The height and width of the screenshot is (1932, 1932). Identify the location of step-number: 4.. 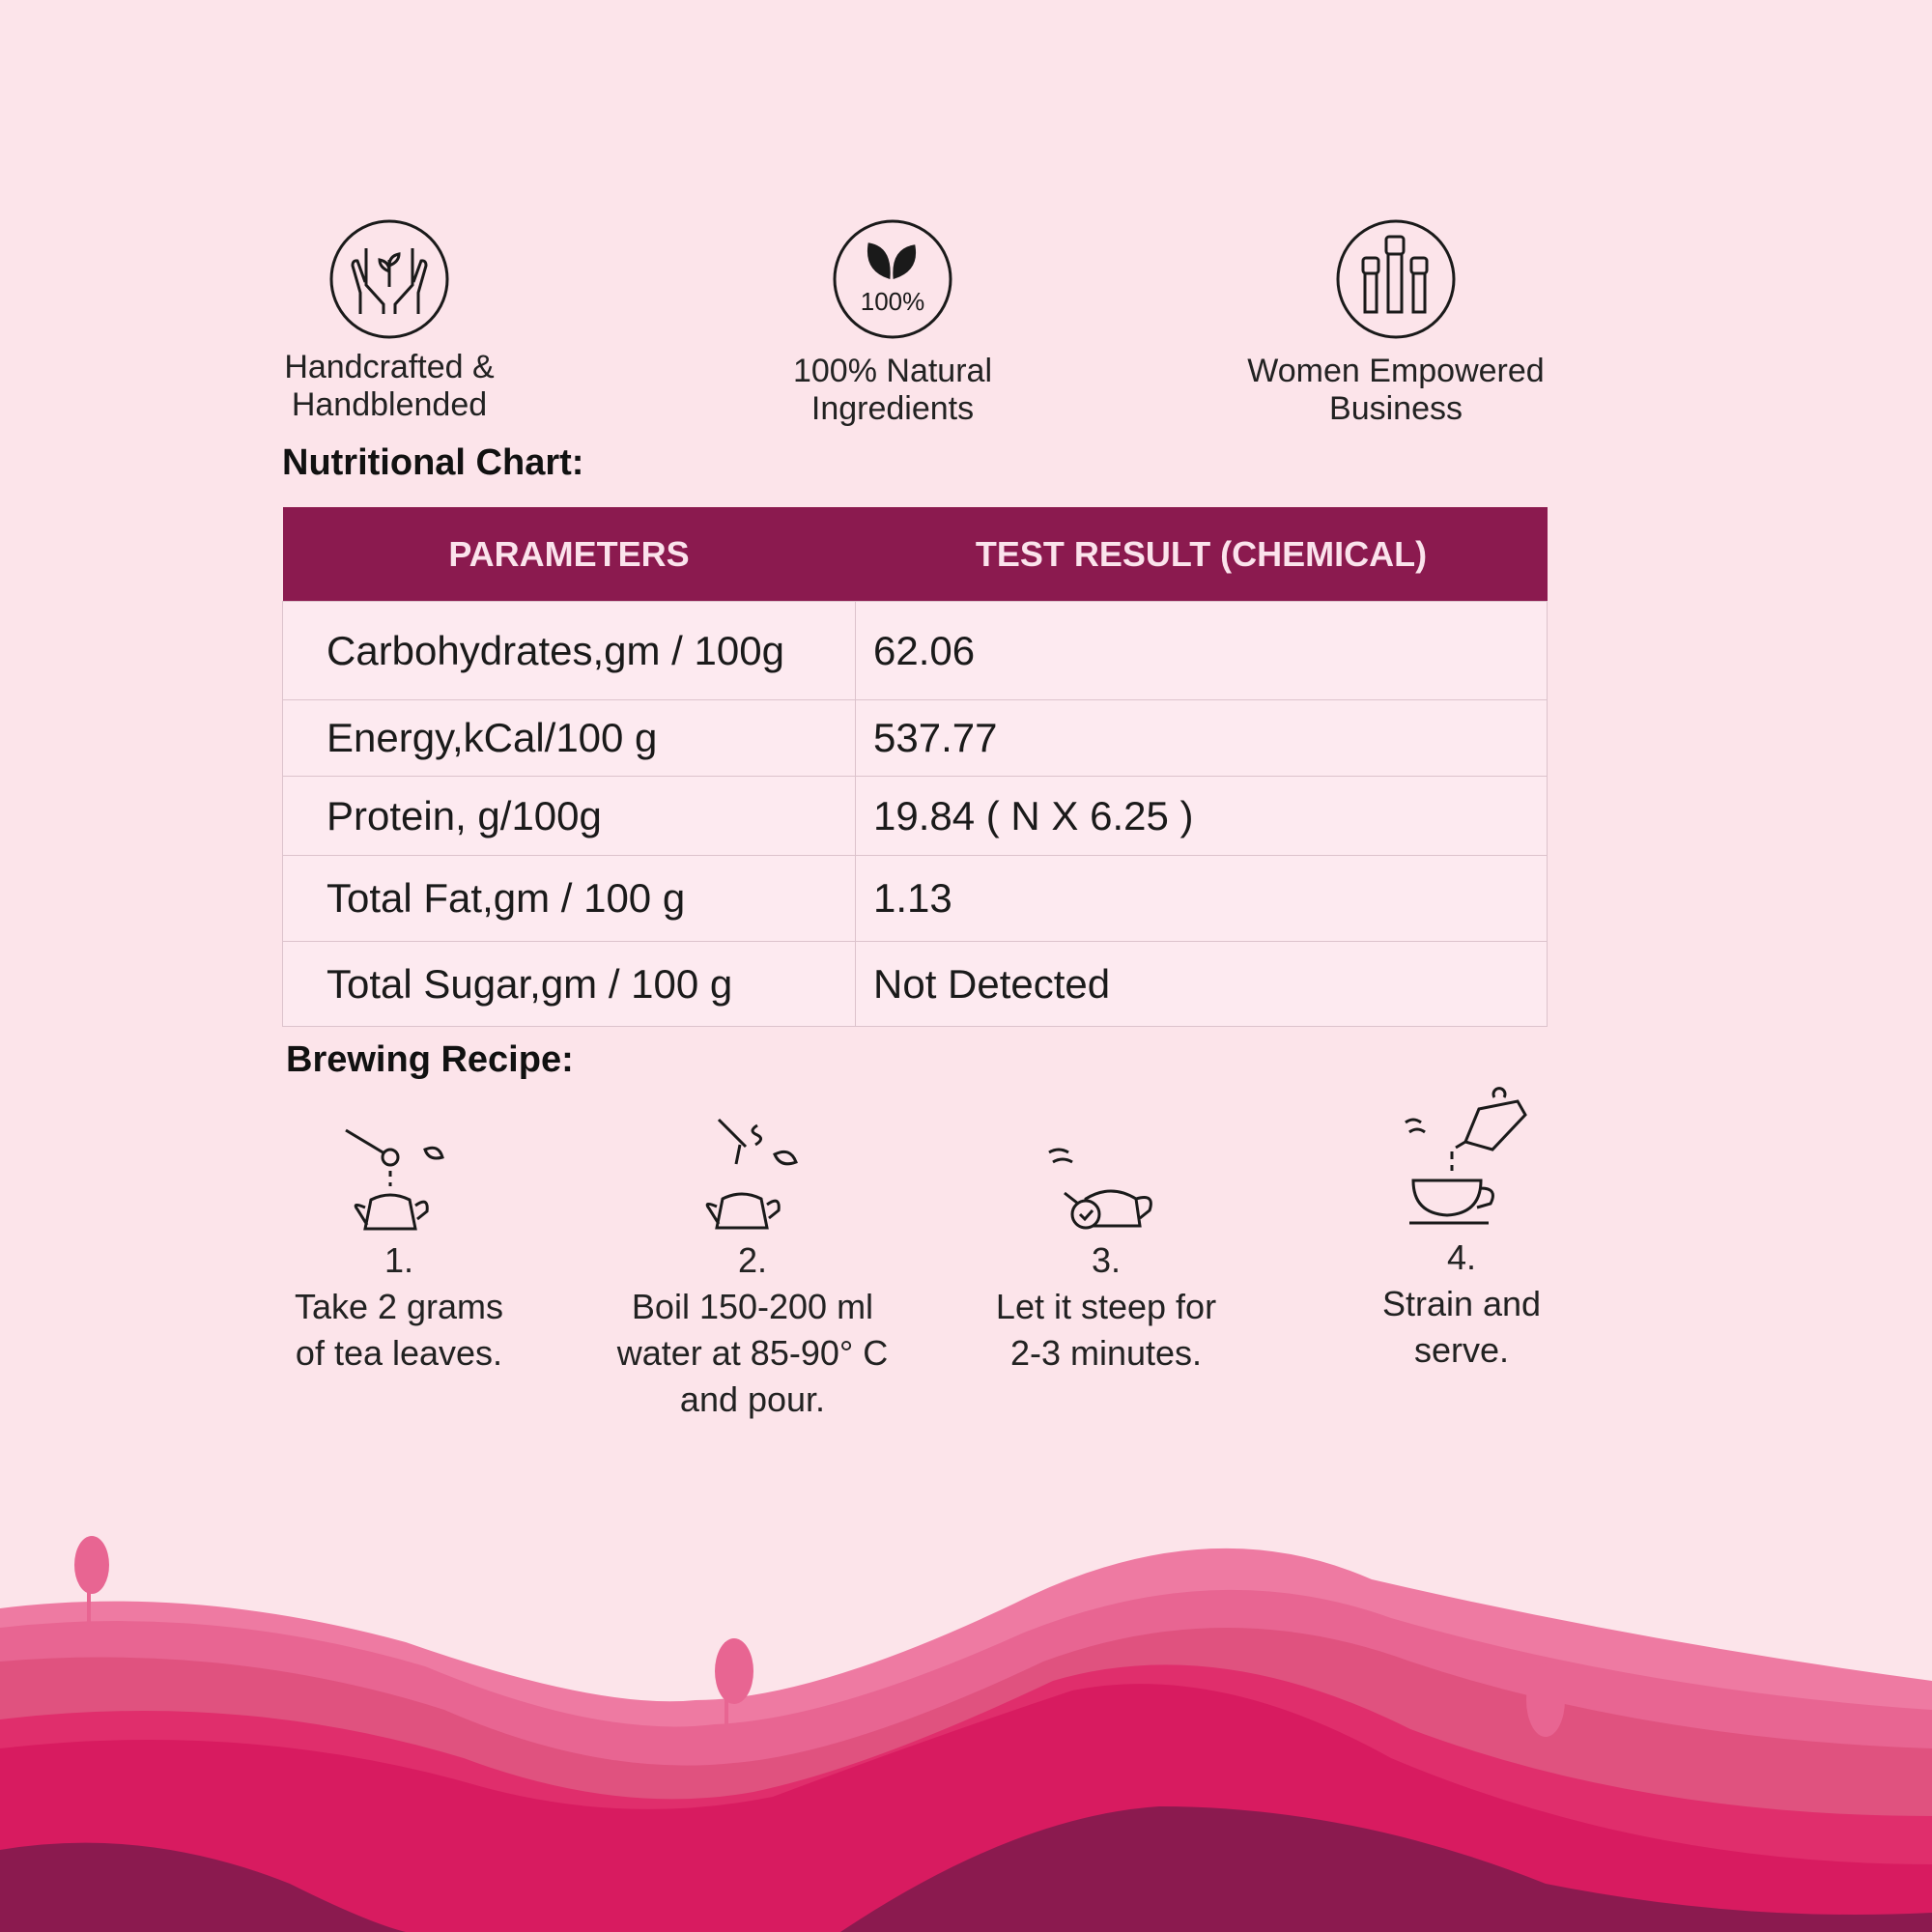
(1461, 1257).